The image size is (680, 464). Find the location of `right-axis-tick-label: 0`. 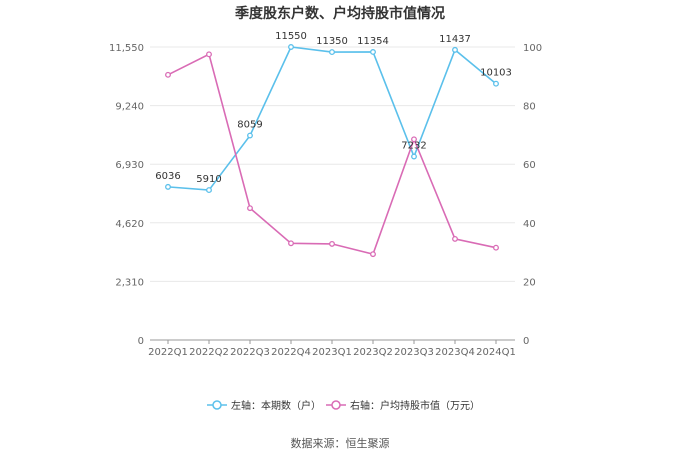

right-axis-tick-label: 0 is located at coordinates (526, 341).